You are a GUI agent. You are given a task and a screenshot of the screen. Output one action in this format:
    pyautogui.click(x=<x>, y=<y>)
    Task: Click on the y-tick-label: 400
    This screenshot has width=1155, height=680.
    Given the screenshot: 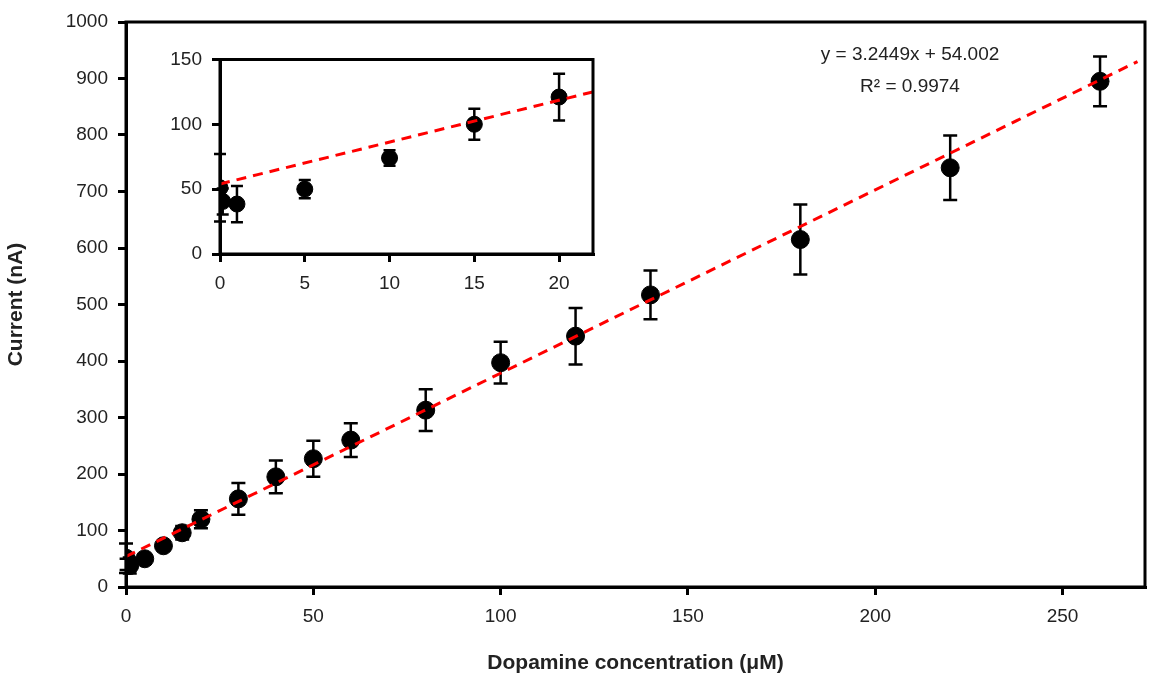 What is the action you would take?
    pyautogui.click(x=92, y=360)
    